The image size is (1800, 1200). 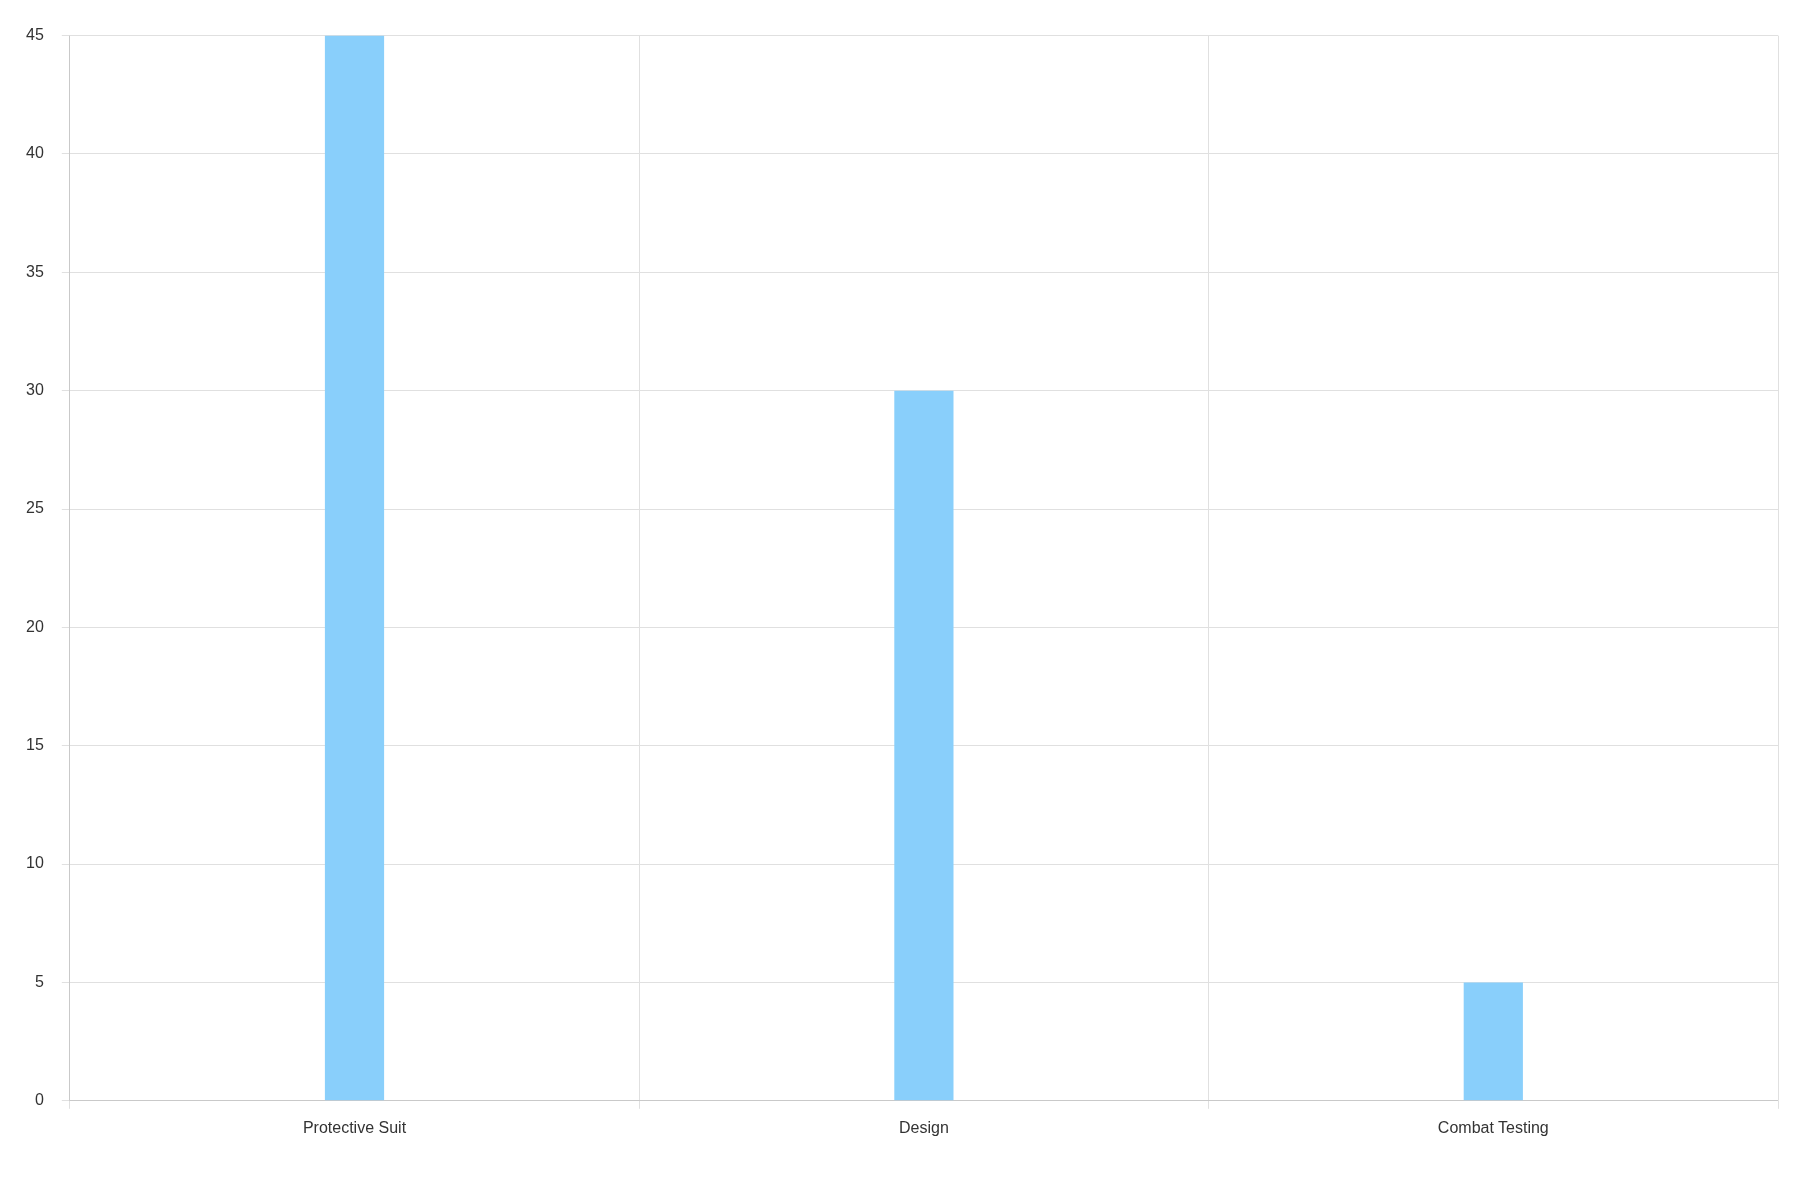 What do you see at coordinates (35, 390) in the screenshot?
I see `y-tick-label: 30` at bounding box center [35, 390].